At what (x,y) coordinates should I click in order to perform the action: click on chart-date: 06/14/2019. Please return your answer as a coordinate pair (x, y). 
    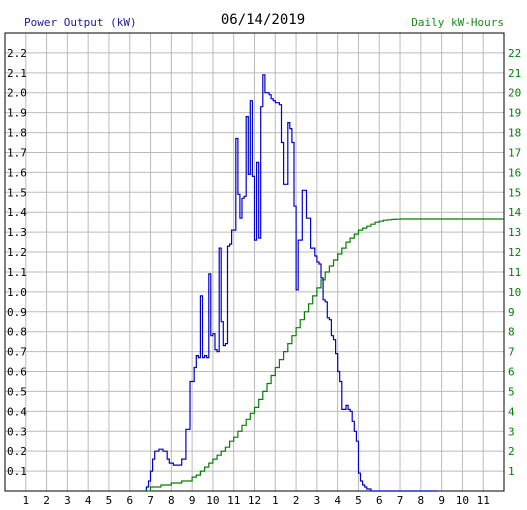
    Looking at the image, I should click on (263, 20).